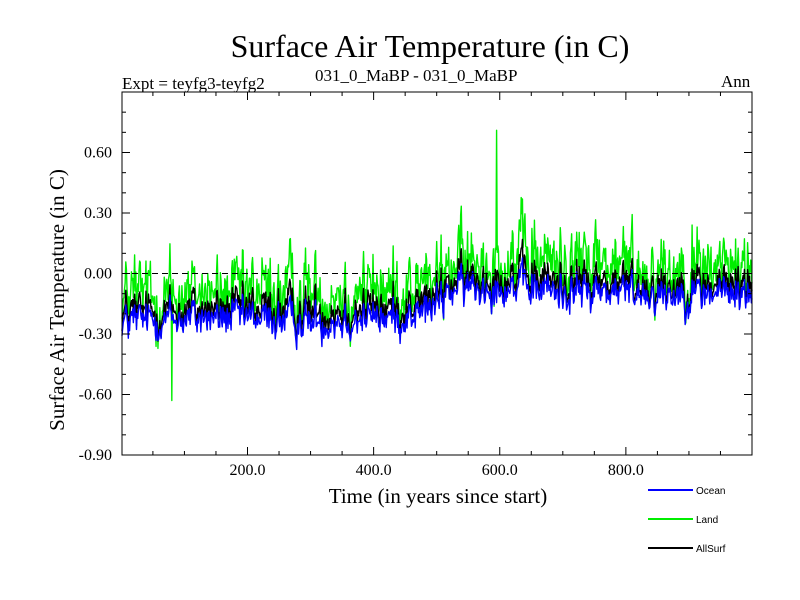  What do you see at coordinates (500, 470) in the screenshot?
I see `x-tick-label: 600.0` at bounding box center [500, 470].